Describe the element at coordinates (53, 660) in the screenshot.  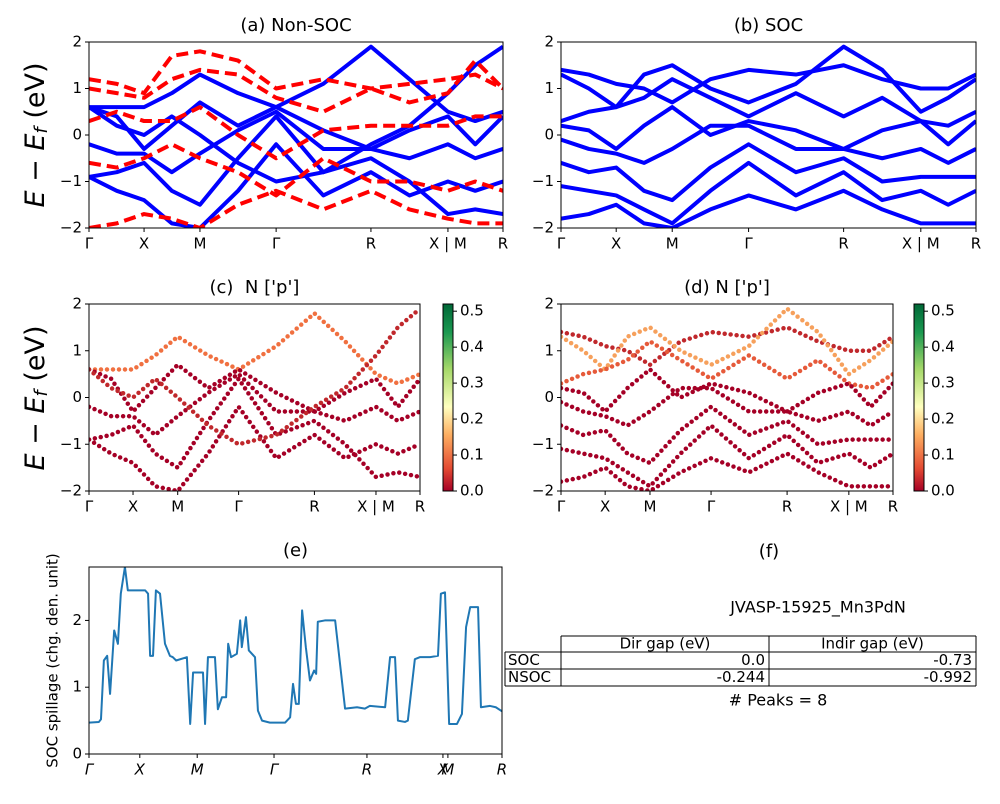
I see `y-axis-label: SOC spillage (chg. den. unit)` at that location.